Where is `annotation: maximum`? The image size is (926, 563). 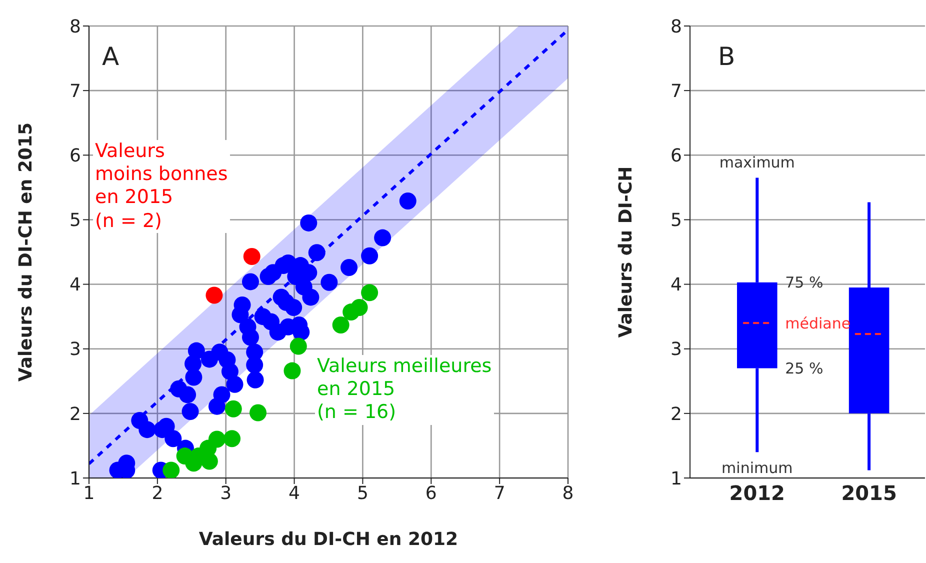 annotation: maximum is located at coordinates (757, 163).